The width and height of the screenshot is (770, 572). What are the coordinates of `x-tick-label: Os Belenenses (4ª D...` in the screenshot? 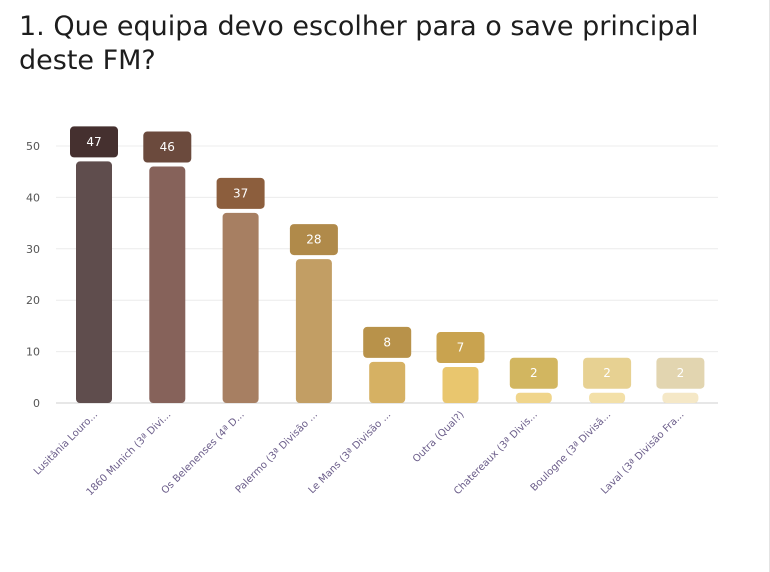 It's located at (203, 452).